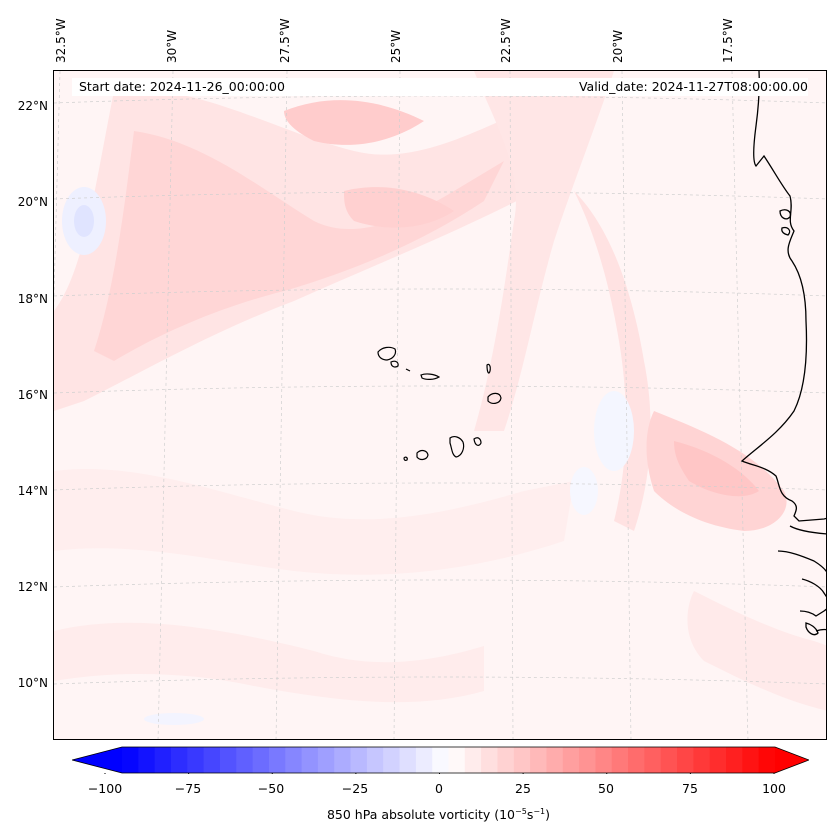 Image resolution: width=837 pixels, height=839 pixels. Describe the element at coordinates (728, 40) in the screenshot. I see `lon-label-17-5w: 17.5°W` at that location.